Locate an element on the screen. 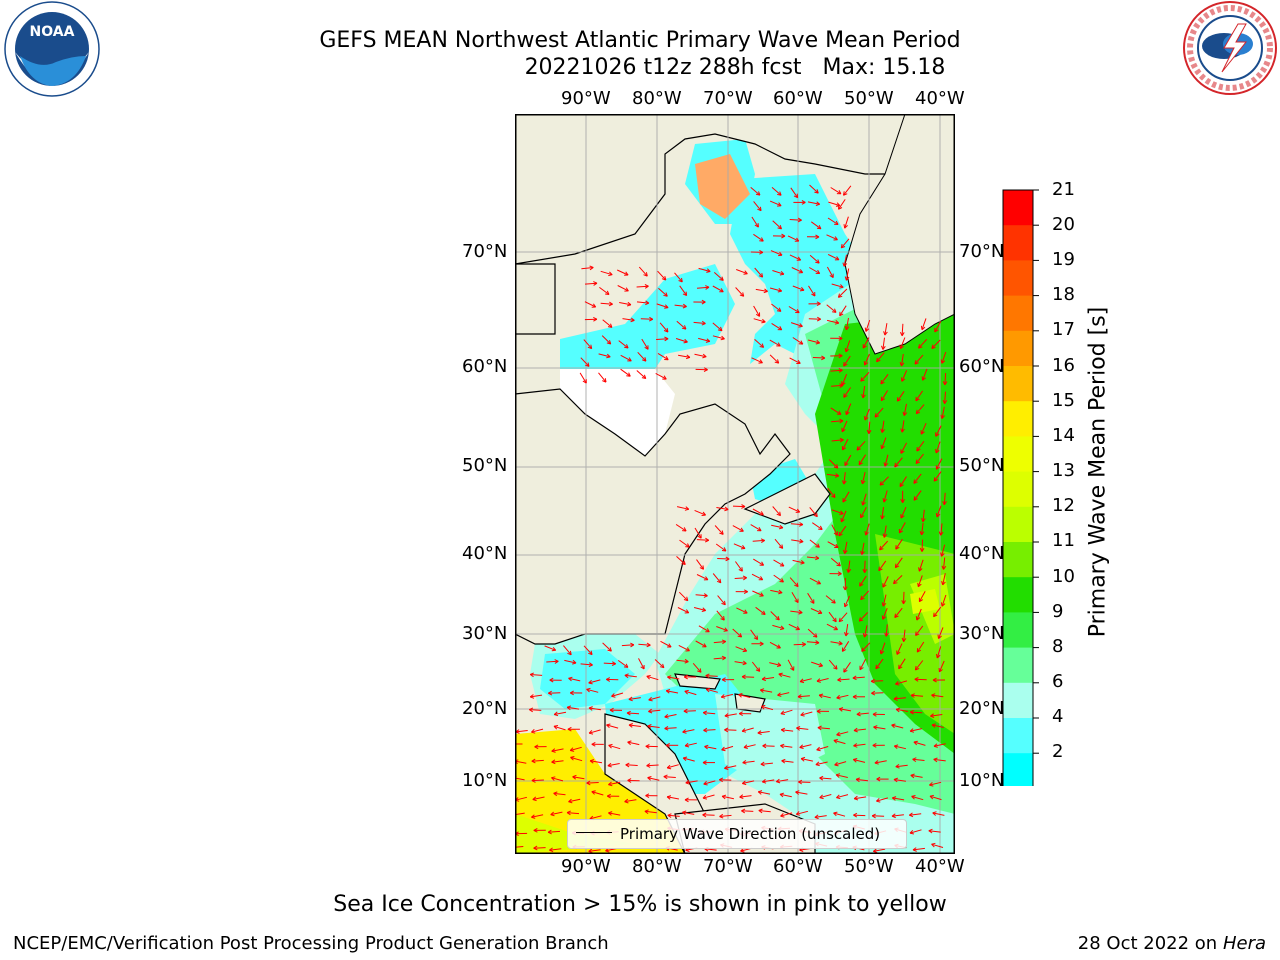 This screenshot has width=1280, height=960. legend-label: Primary Wave Direction (unscaled) is located at coordinates (750, 834).